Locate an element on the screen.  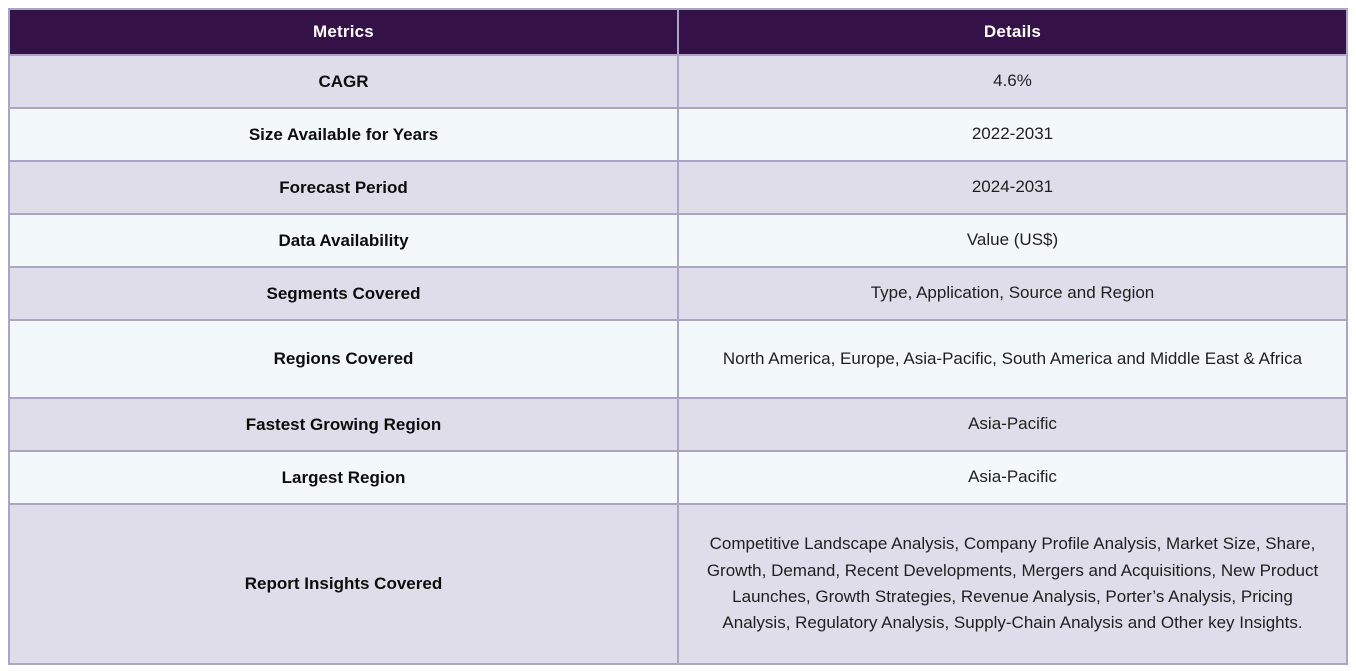
metric-cell: CAGR is located at coordinates (343, 81).